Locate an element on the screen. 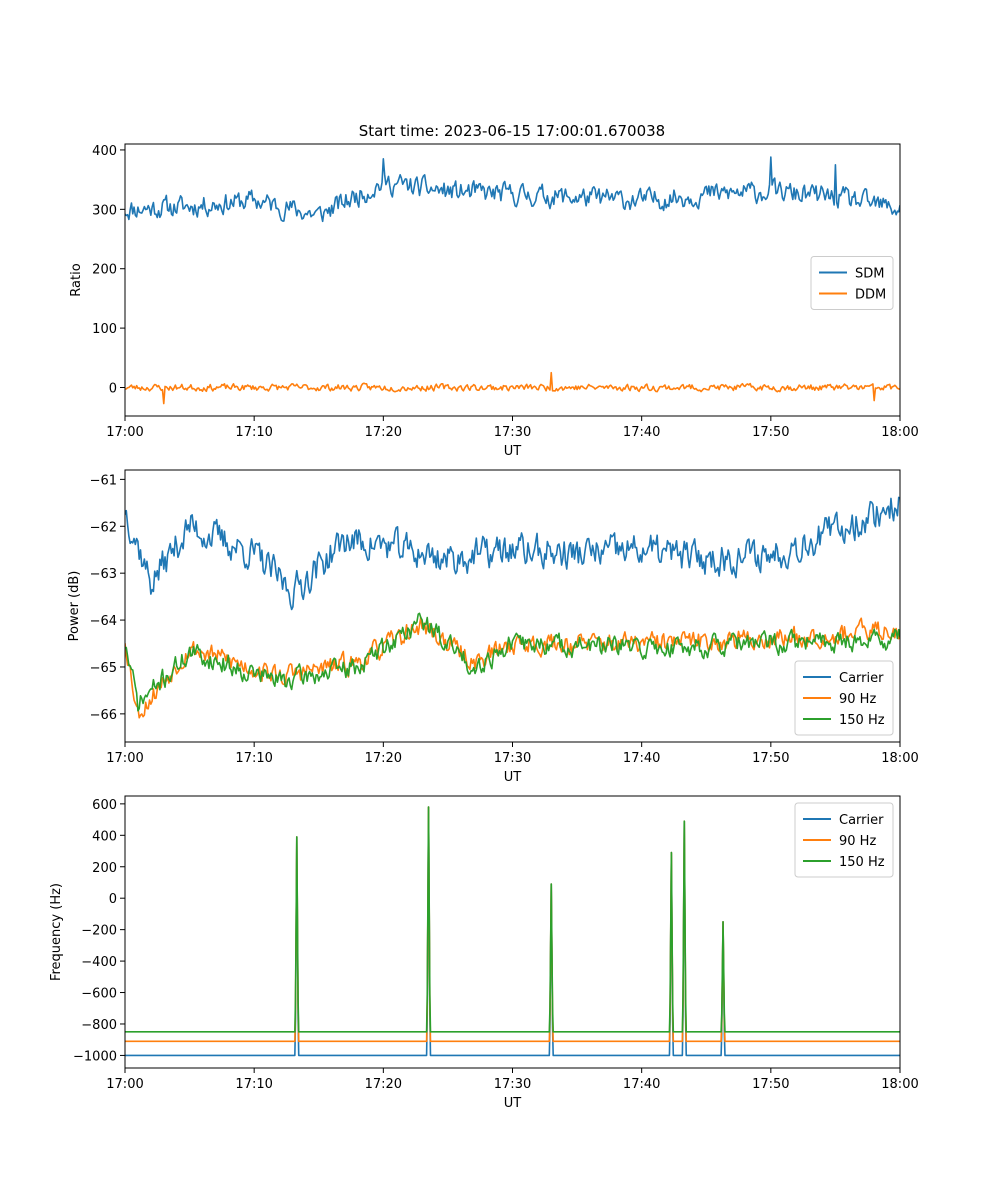  y-tick-label: −600 is located at coordinates (99, 994).